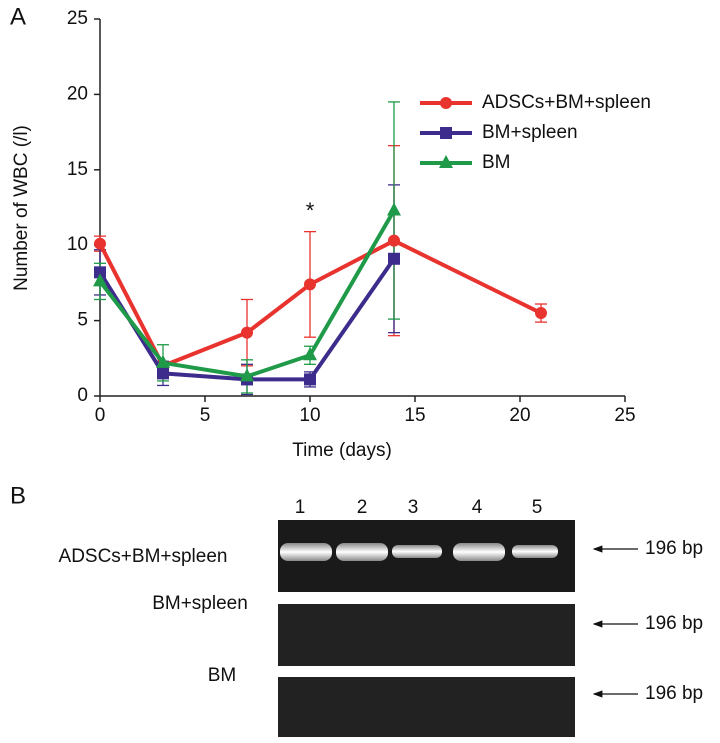  I want to click on legend-label: BM, so click(496, 162).